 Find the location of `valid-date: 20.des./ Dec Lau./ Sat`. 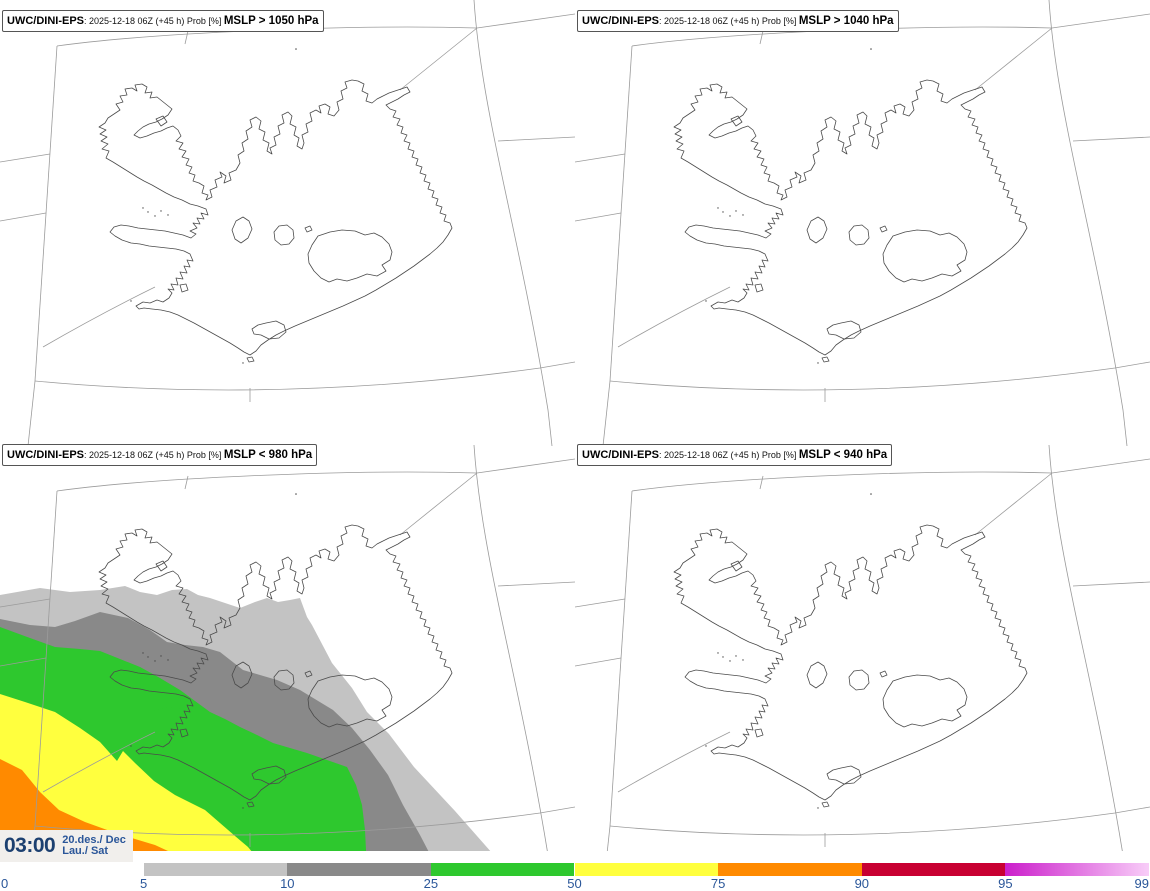

valid-date: 20.des./ Dec Lau./ Sat is located at coordinates (94, 845).